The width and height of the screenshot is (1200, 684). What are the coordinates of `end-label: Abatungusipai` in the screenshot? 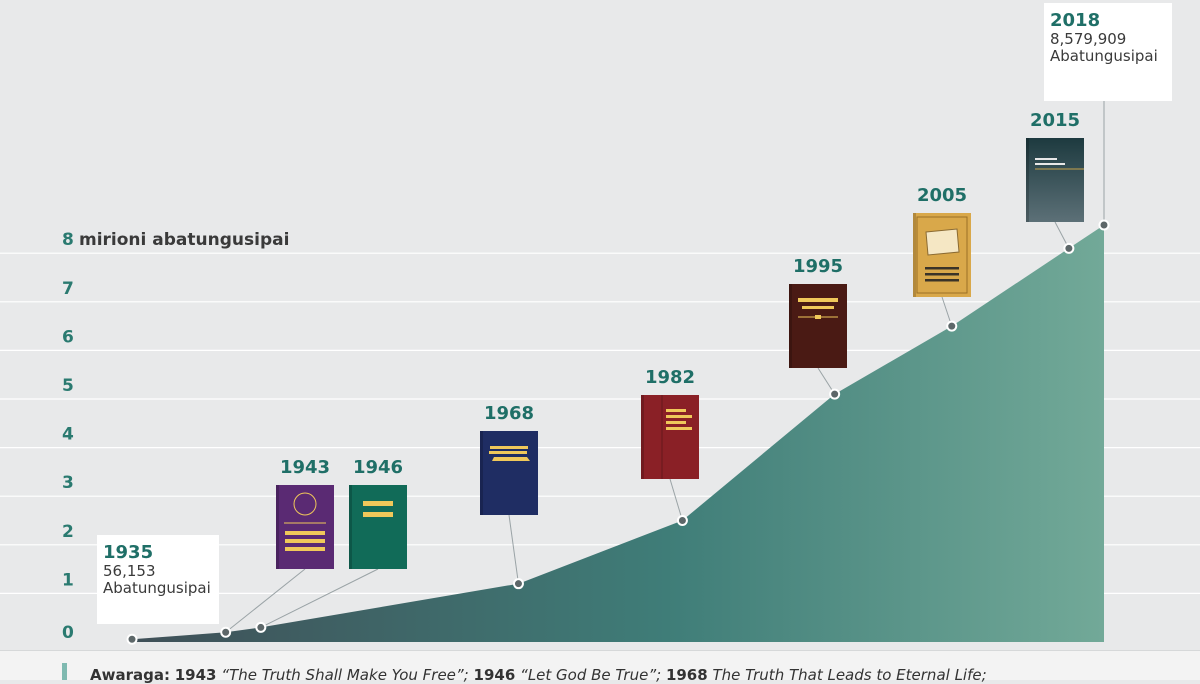 It's located at (1104, 56).